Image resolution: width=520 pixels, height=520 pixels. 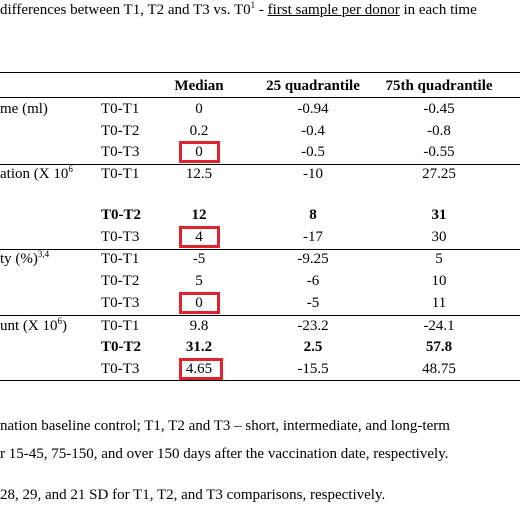 I want to click on q75-r4: 31, so click(x=439, y=215).